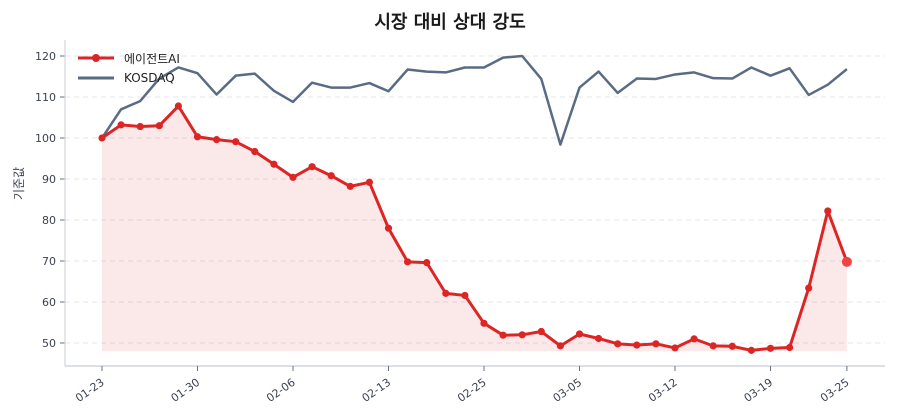  Describe the element at coordinates (90, 390) in the screenshot. I see `x-tick-label: 01-23` at that location.